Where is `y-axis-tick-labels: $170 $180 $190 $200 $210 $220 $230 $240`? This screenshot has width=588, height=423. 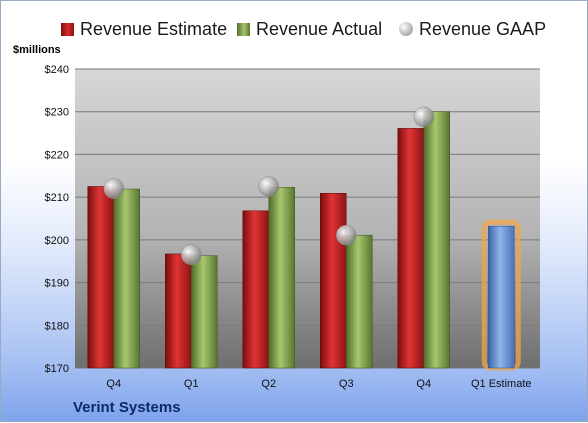 y-axis-tick-labels: $170 $180 $190 $200 $210 $220 $230 $240 is located at coordinates (57, 219).